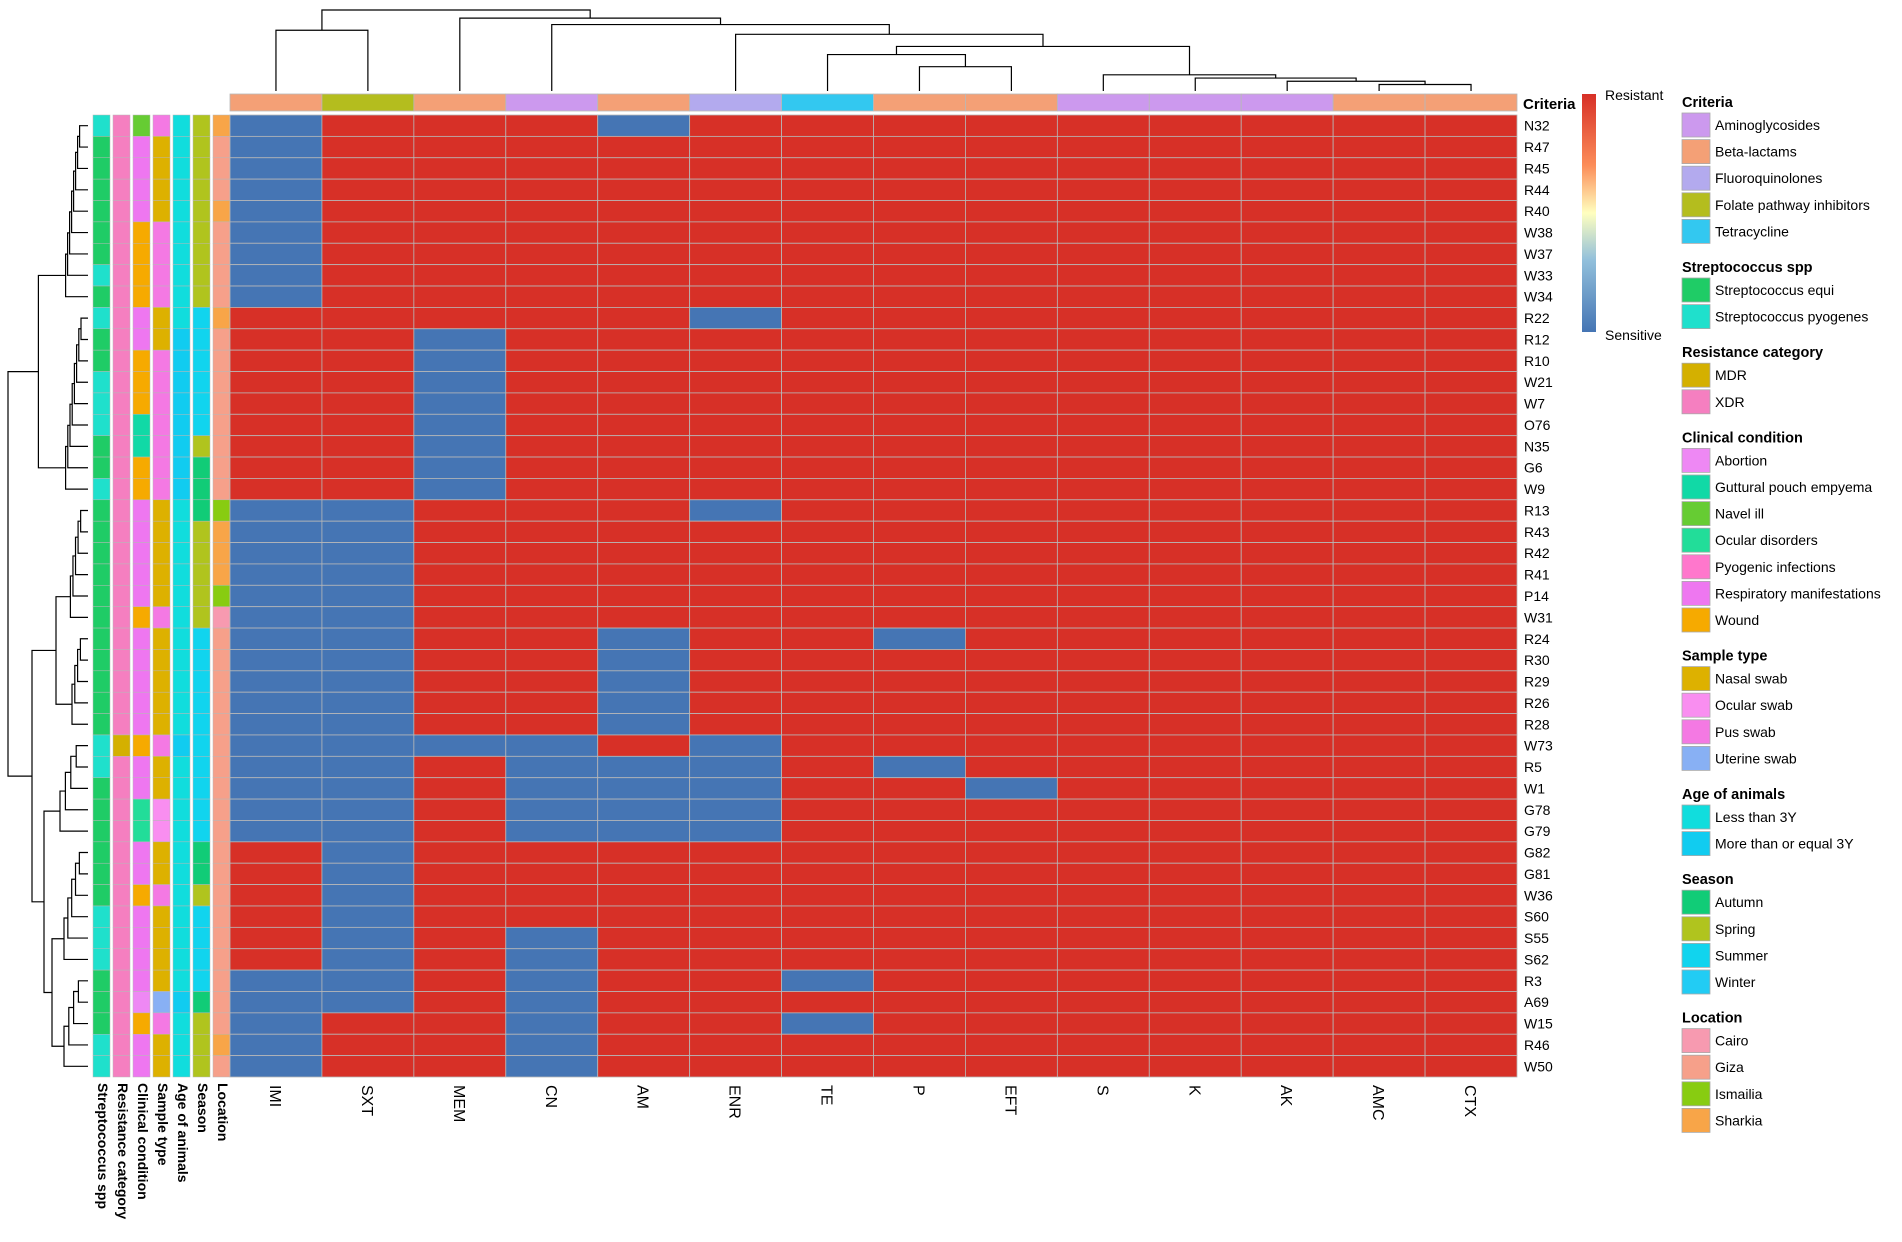 The height and width of the screenshot is (1242, 1902). I want to click on heatmap-cell-R40-EFT, so click(1011, 211).